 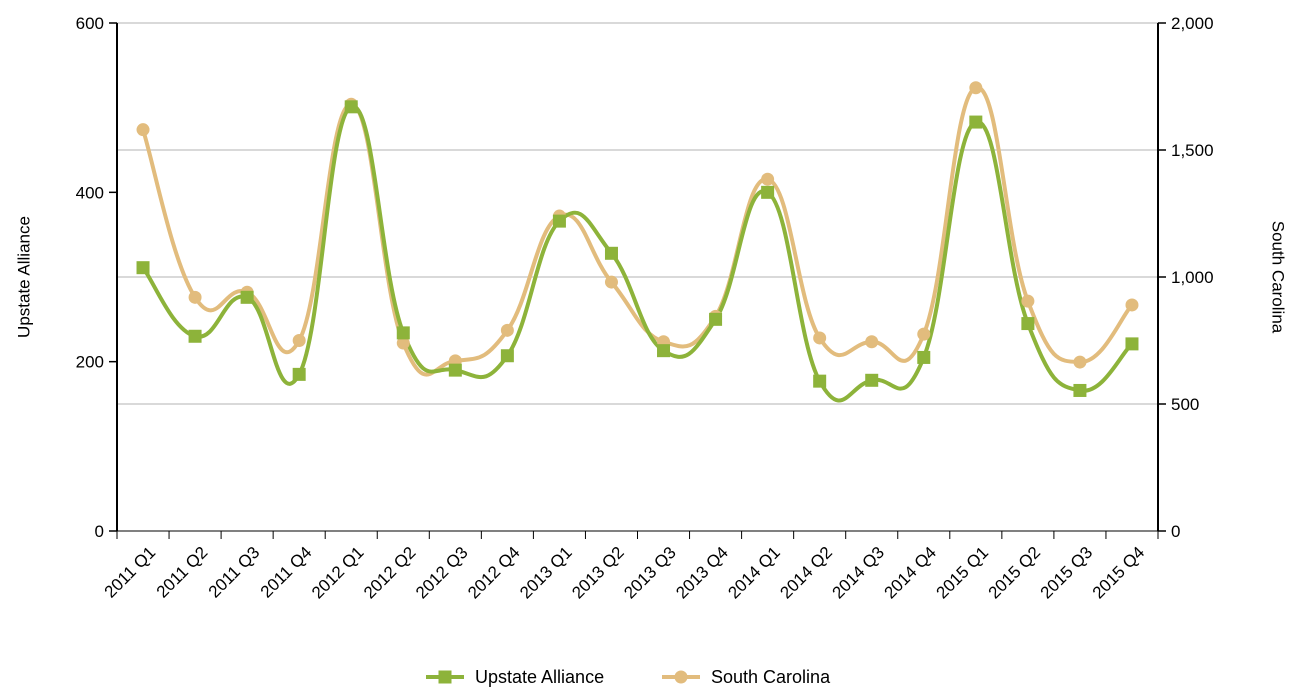 What do you see at coordinates (681, 677) in the screenshot?
I see `legend-south-carolina-swatch-marker` at bounding box center [681, 677].